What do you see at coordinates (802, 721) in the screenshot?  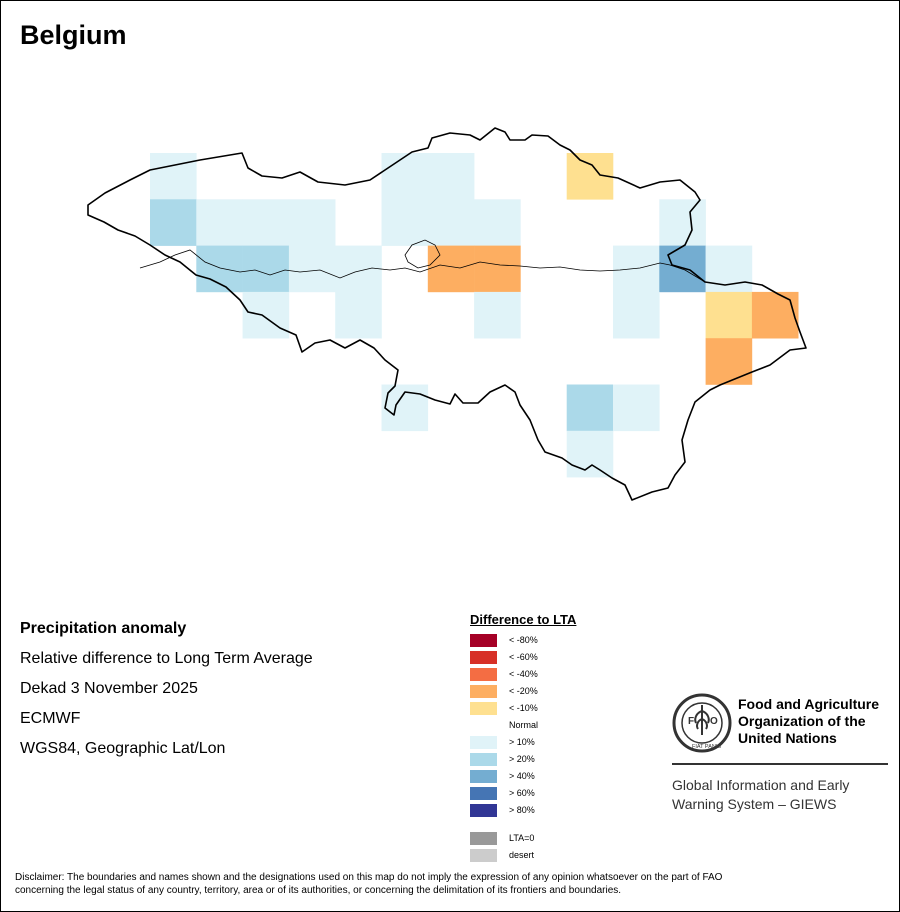 I see `org-line-2: Organization of the` at bounding box center [802, 721].